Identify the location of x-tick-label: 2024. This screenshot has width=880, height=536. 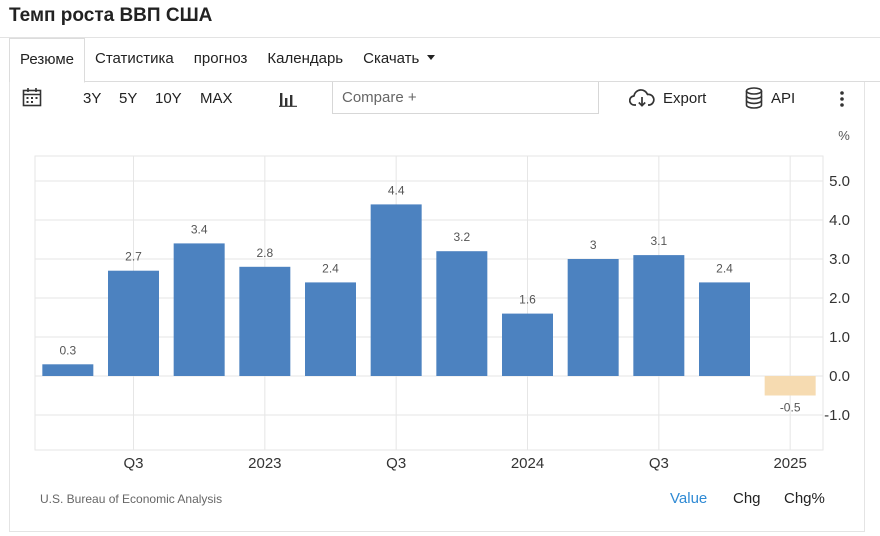
(527, 463).